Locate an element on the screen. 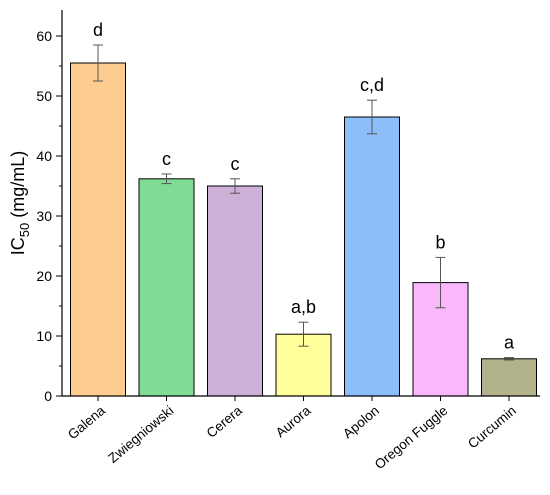  significance-label: d is located at coordinates (98, 30).